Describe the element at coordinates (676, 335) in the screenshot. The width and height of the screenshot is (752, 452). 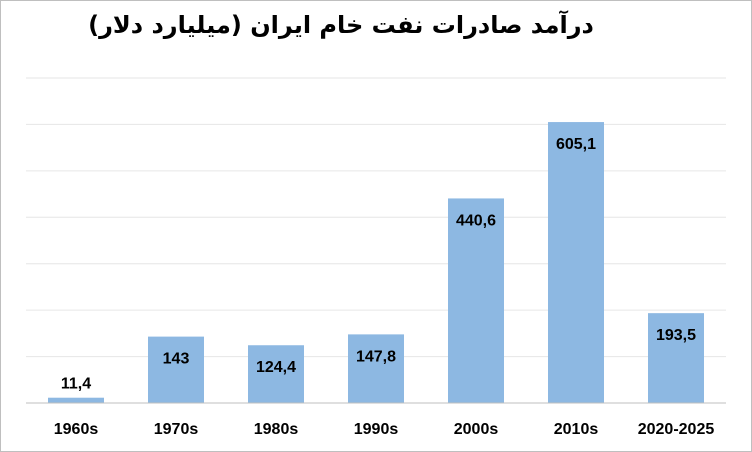
I see `data-label-2020-2025: 193,5` at that location.